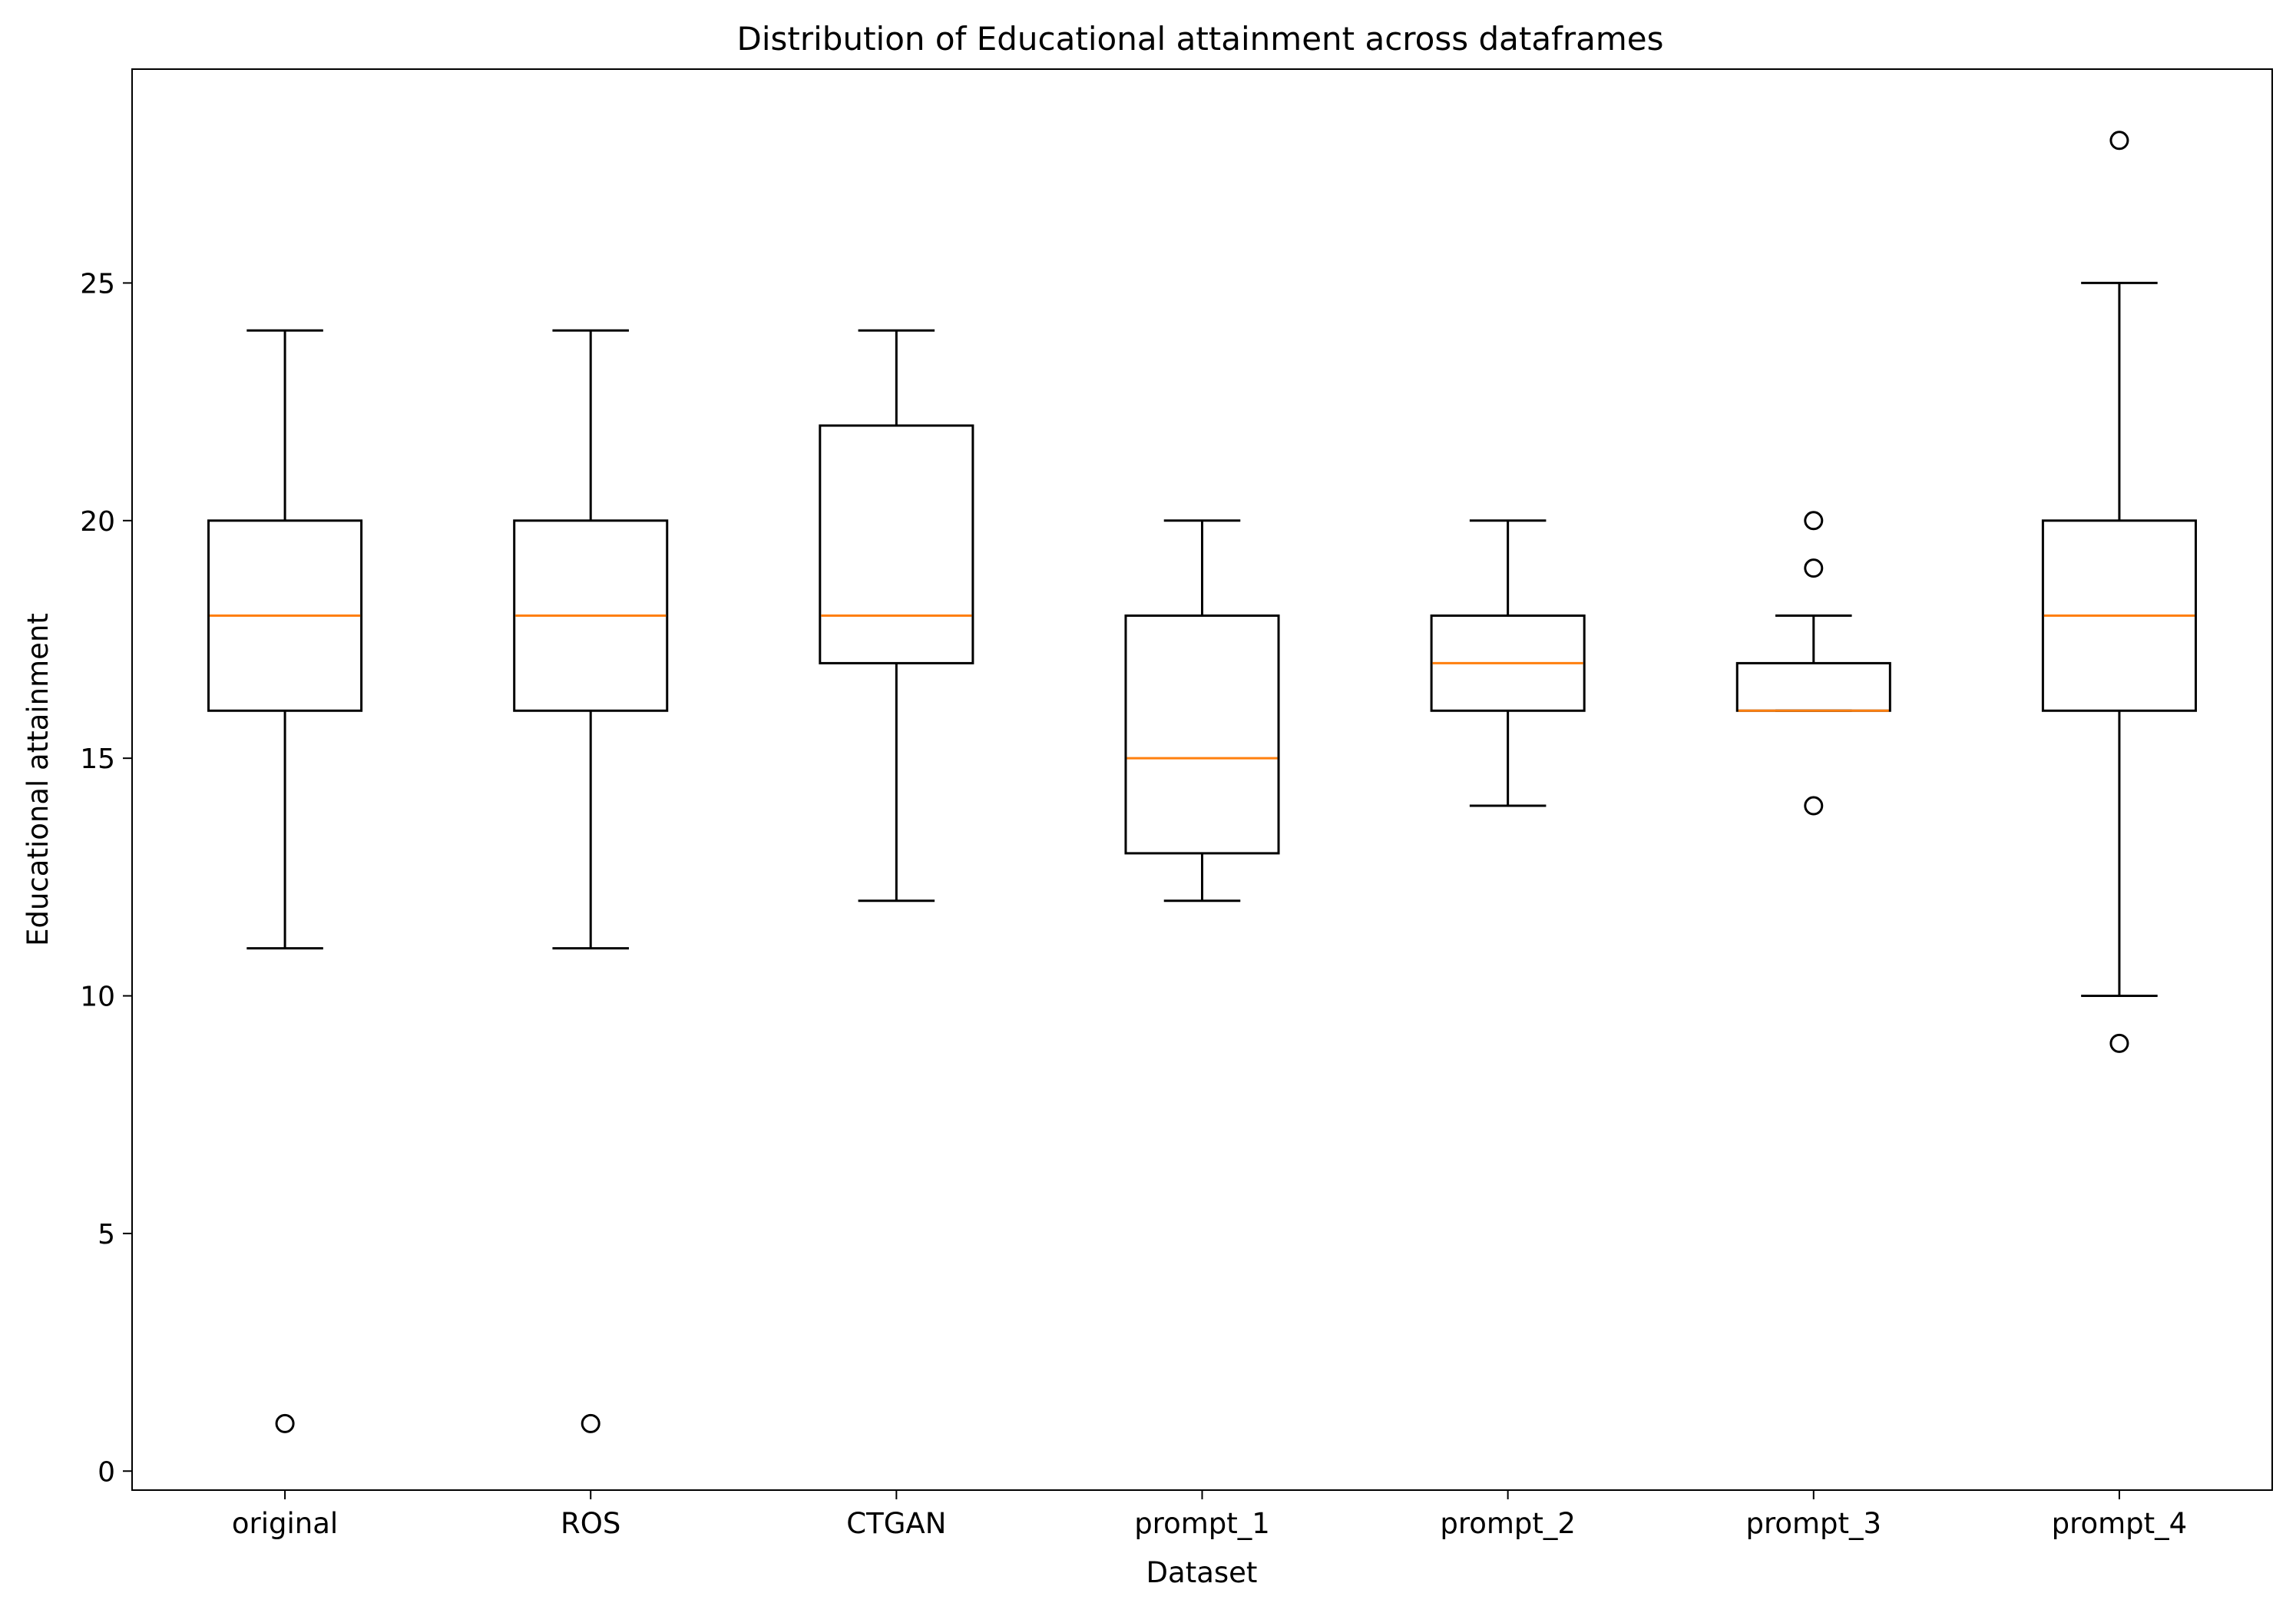 The width and height of the screenshot is (2296, 1613). Describe the element at coordinates (1813, 1523) in the screenshot. I see `x-tick-label: prompt_3` at that location.